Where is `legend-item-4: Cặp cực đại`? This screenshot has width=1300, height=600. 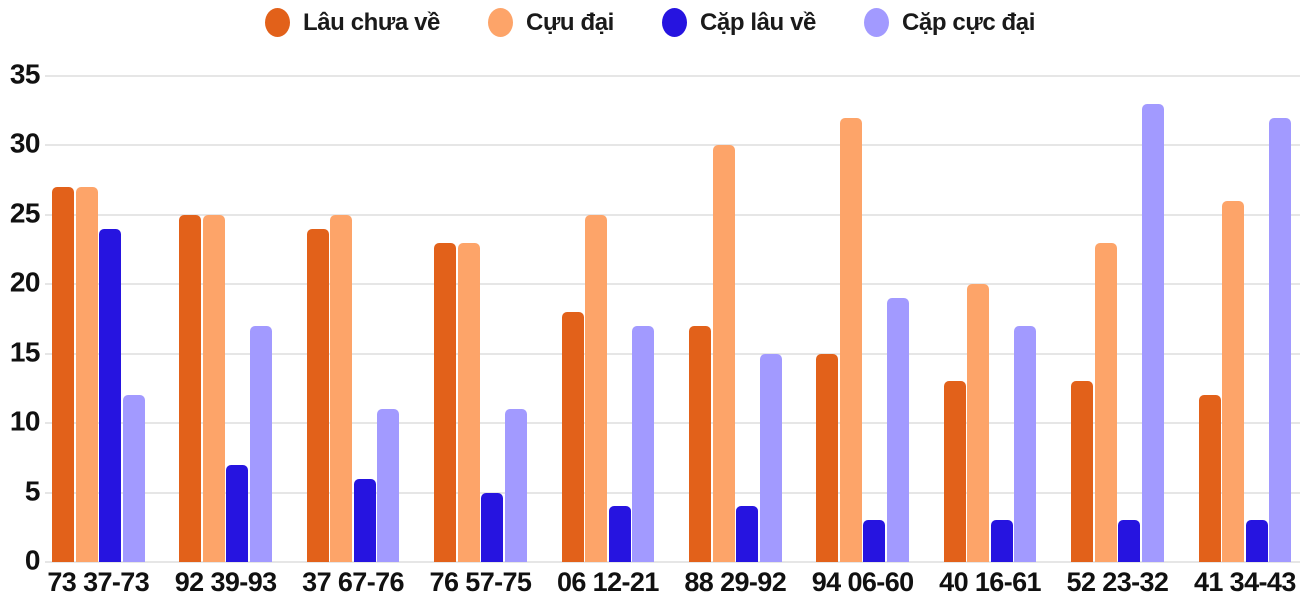
legend-item-4: Cặp cực đại is located at coordinates (949, 22).